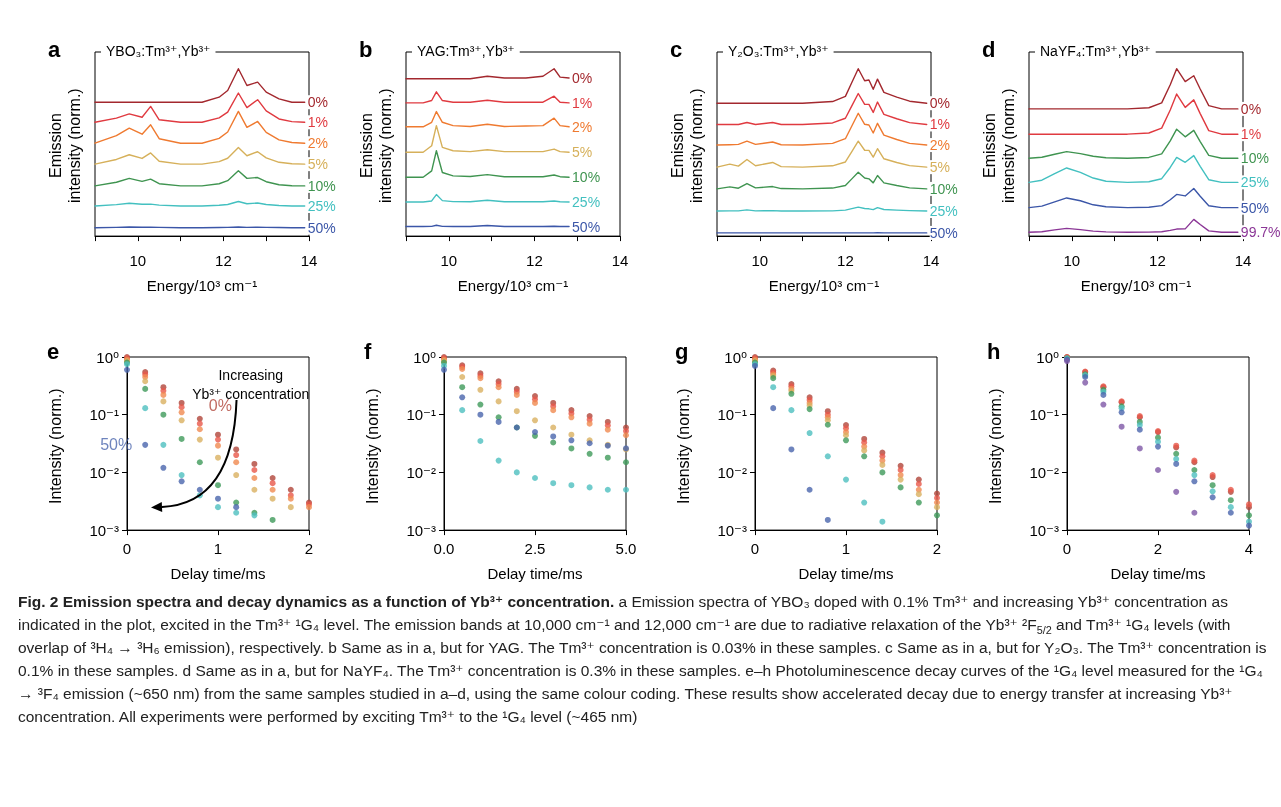 This screenshot has width=1281, height=807. I want to click on chart-title: f, so click(368, 351).